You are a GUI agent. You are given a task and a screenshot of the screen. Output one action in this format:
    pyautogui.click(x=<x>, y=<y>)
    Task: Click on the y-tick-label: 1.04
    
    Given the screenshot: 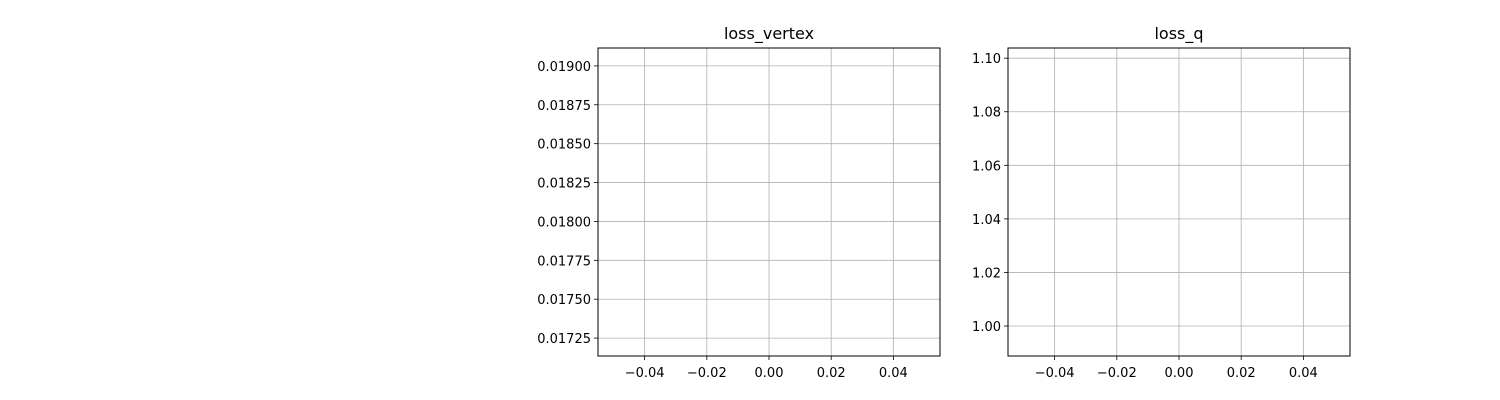 What is the action you would take?
    pyautogui.click(x=986, y=220)
    